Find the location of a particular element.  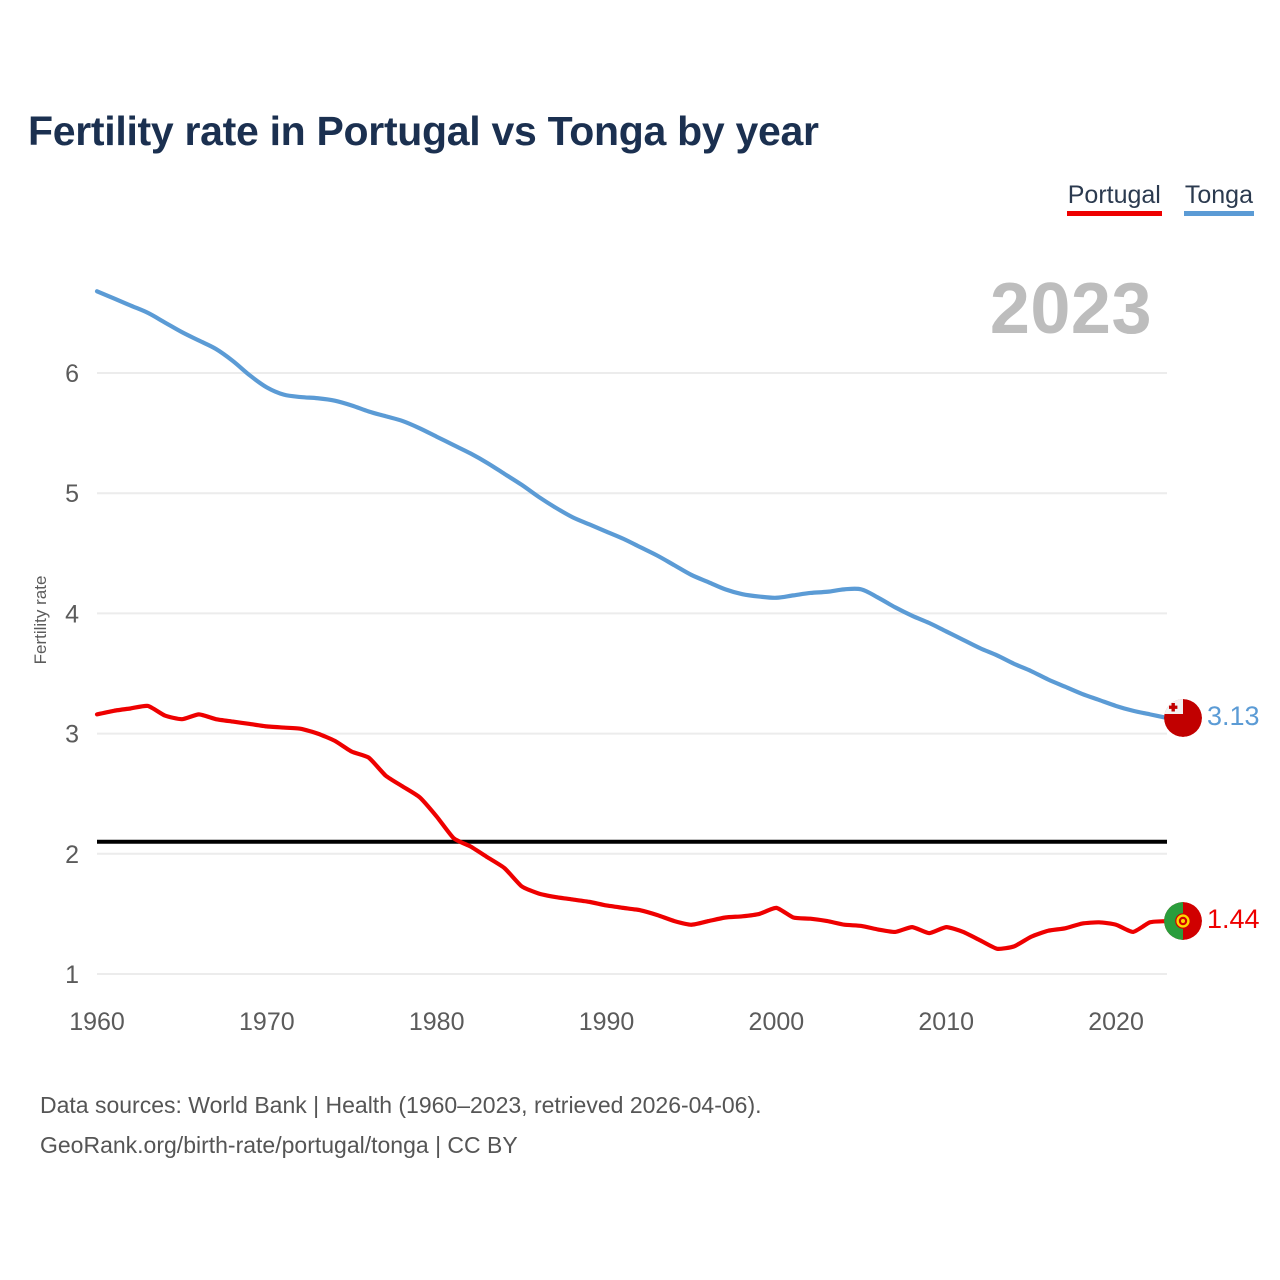

portugal-flag-icon is located at coordinates (1183, 921).